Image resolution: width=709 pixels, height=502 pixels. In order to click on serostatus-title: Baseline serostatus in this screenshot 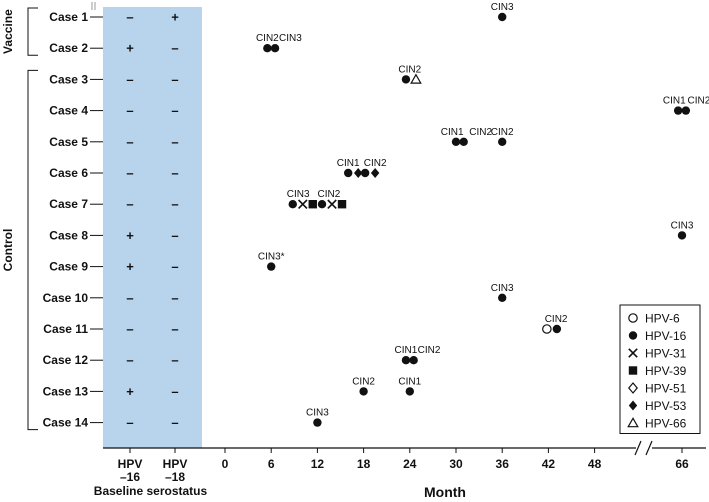, I will do `click(151, 491)`.